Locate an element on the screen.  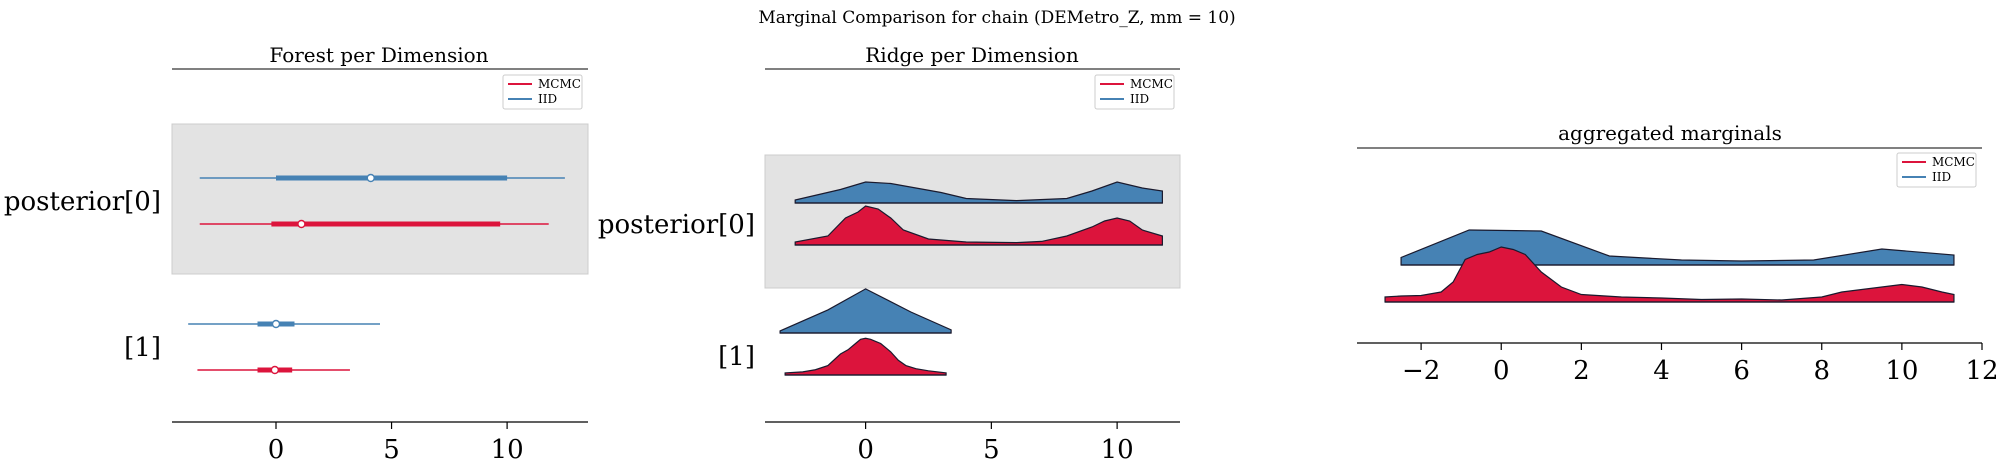
ridge-legend: MCMC IID is located at coordinates (1134, 92).